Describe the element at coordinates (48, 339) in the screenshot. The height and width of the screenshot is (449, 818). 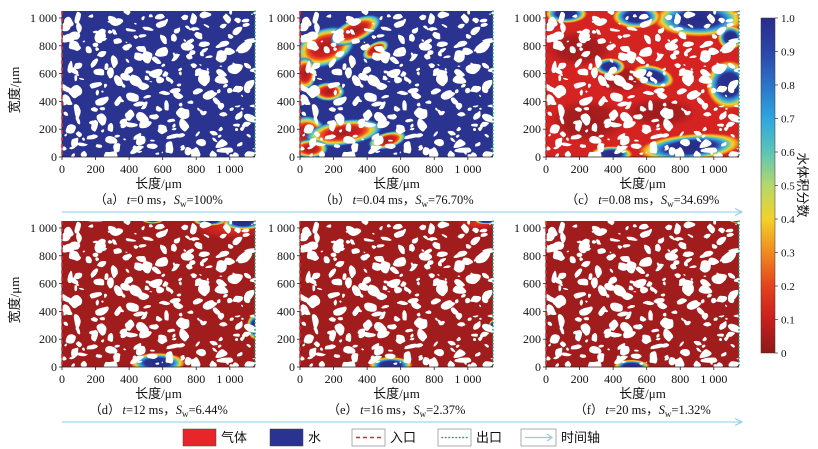
I see `y-tick-label: 200` at that location.